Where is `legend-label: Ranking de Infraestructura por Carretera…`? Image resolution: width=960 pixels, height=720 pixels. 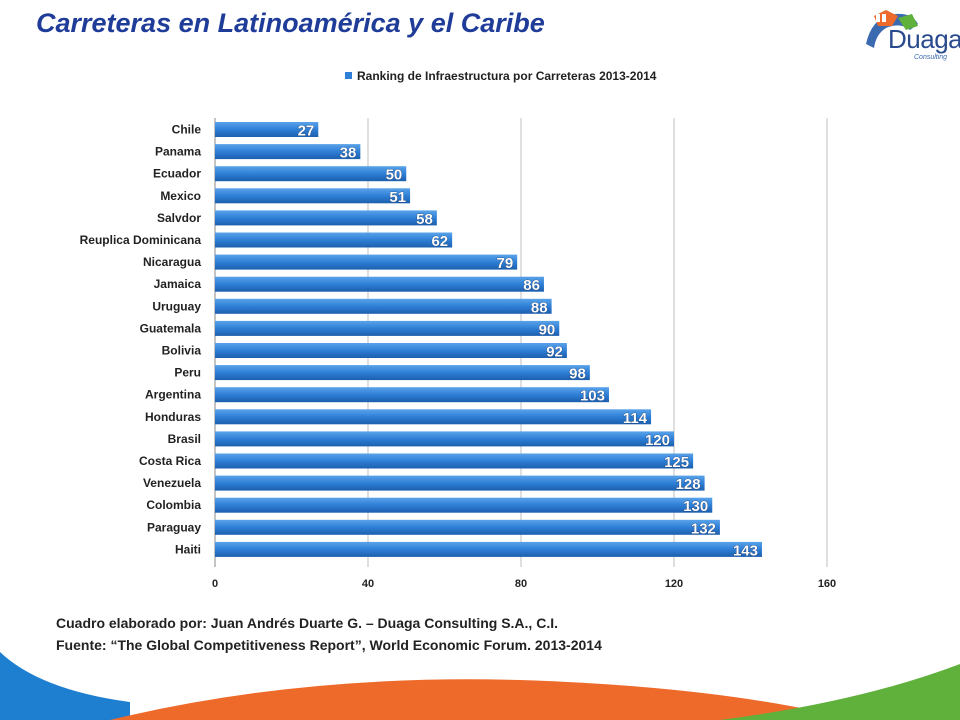
legend-label: Ranking de Infraestructura por Carretera… is located at coordinates (507, 76).